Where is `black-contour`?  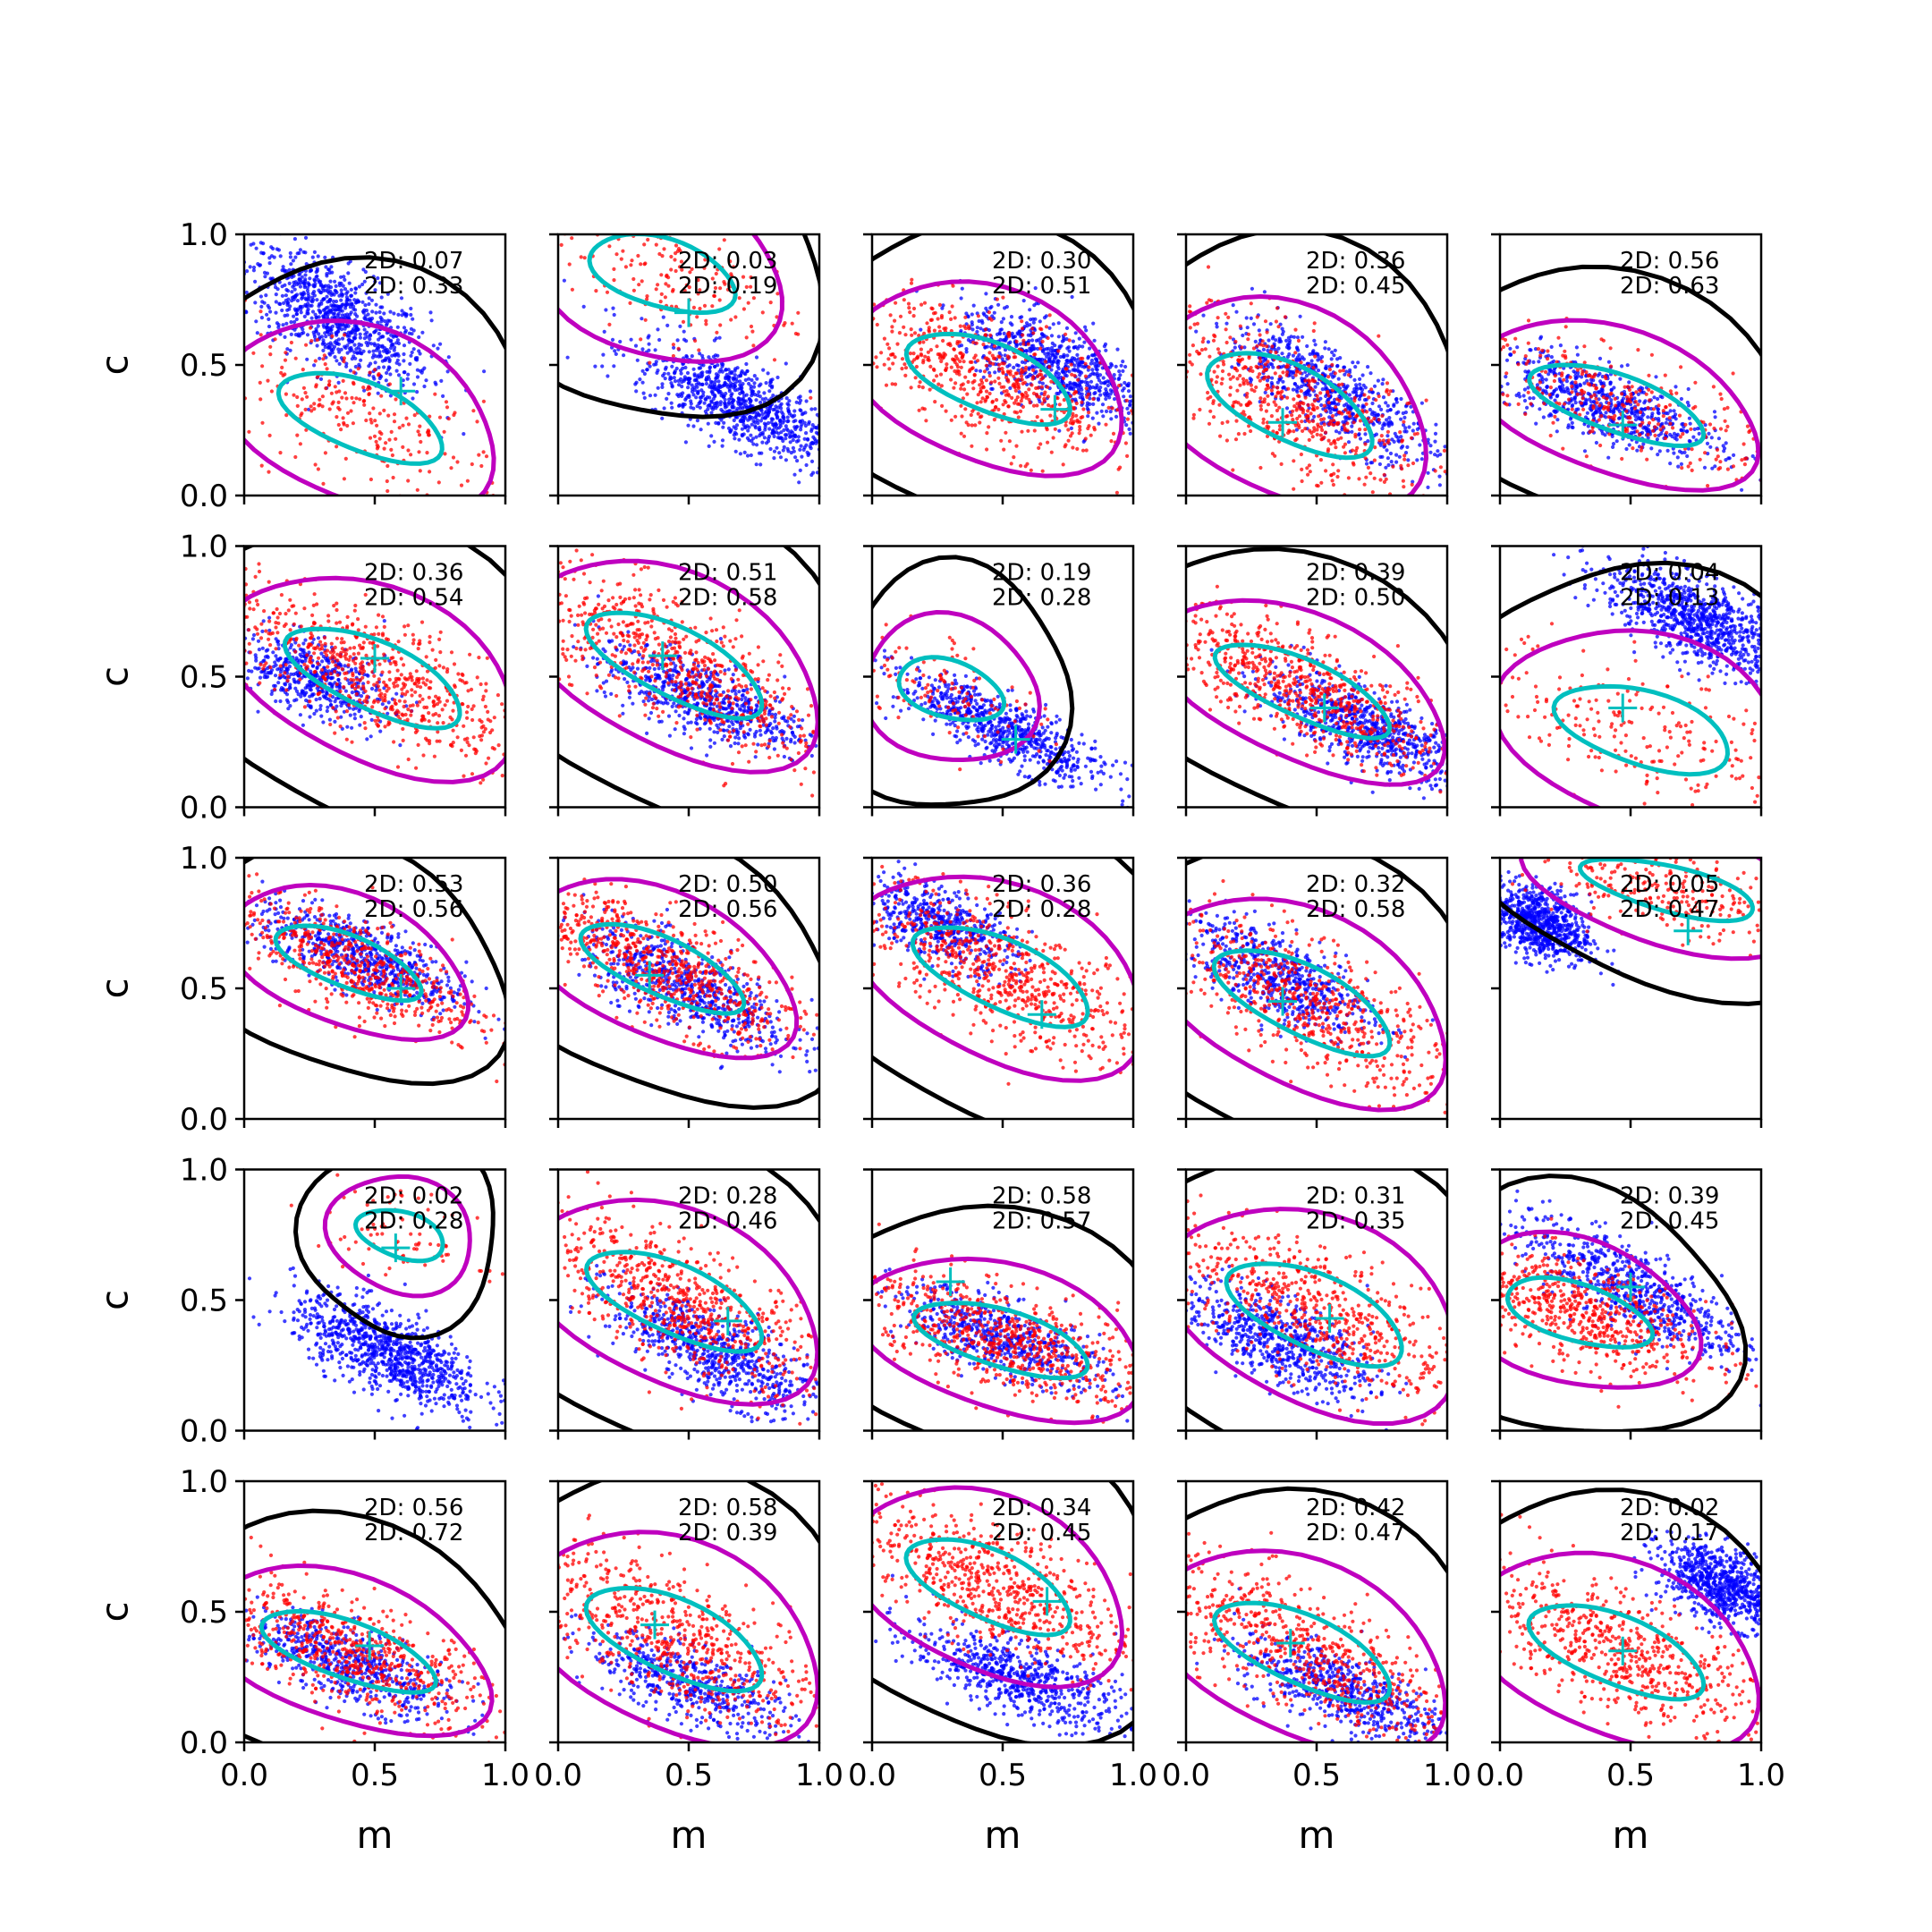
black-contour is located at coordinates (374, 303).